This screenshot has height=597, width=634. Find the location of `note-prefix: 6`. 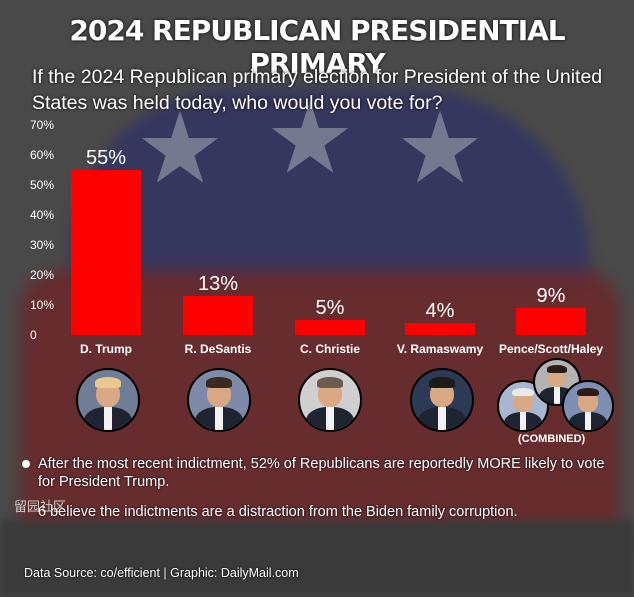

note-prefix: 6 is located at coordinates (42, 512).